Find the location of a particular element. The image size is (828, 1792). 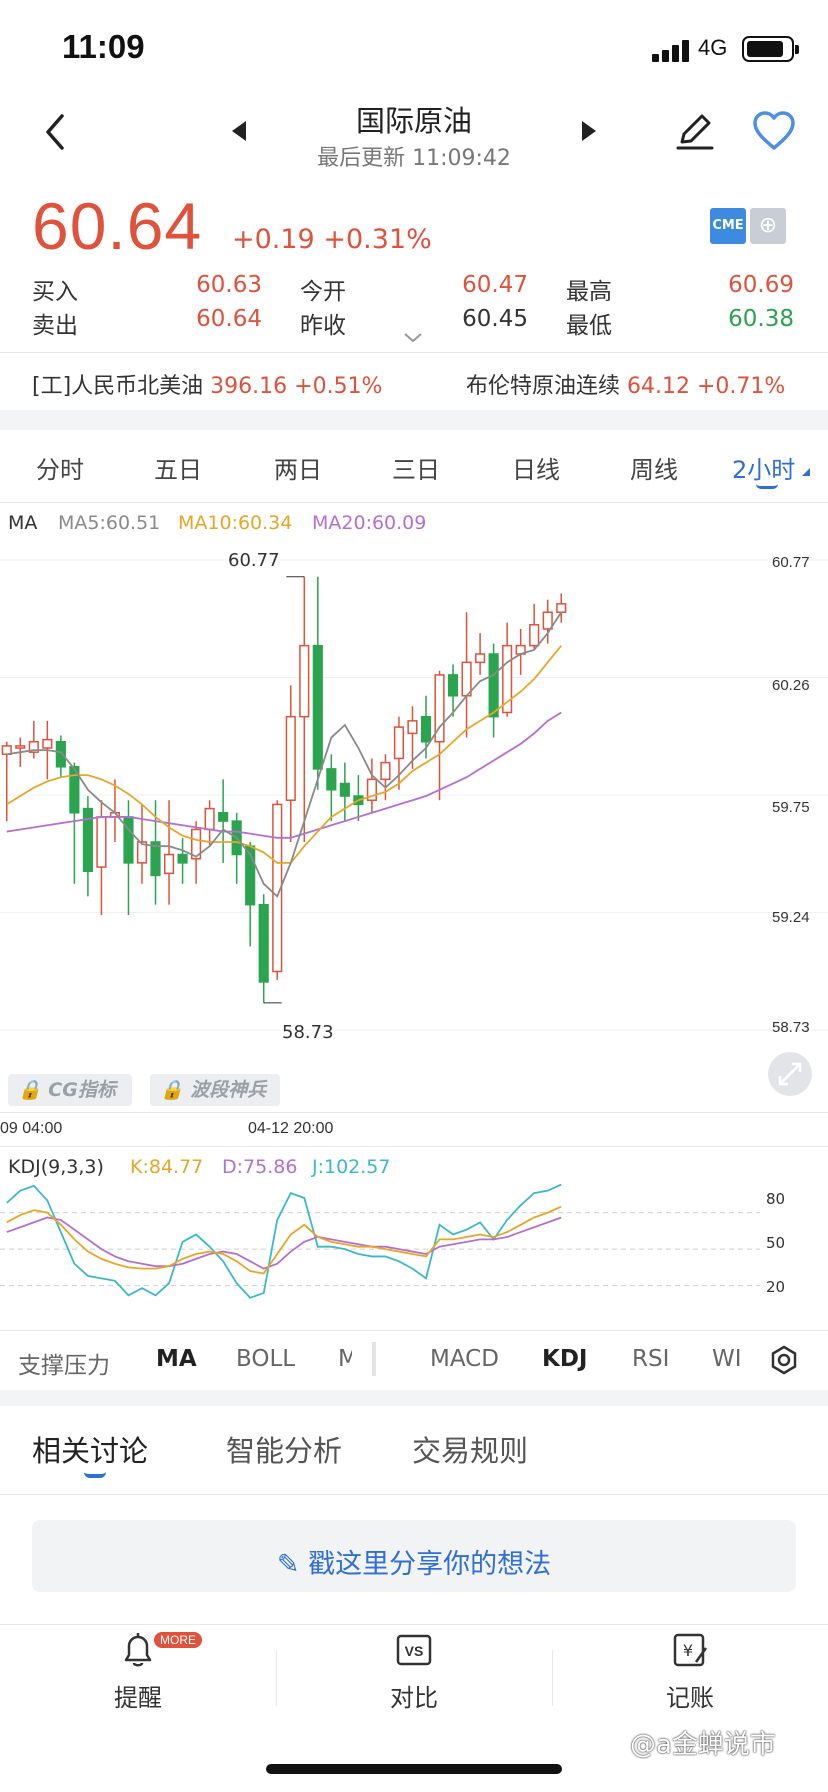

ma20-line is located at coordinates (284, 775).